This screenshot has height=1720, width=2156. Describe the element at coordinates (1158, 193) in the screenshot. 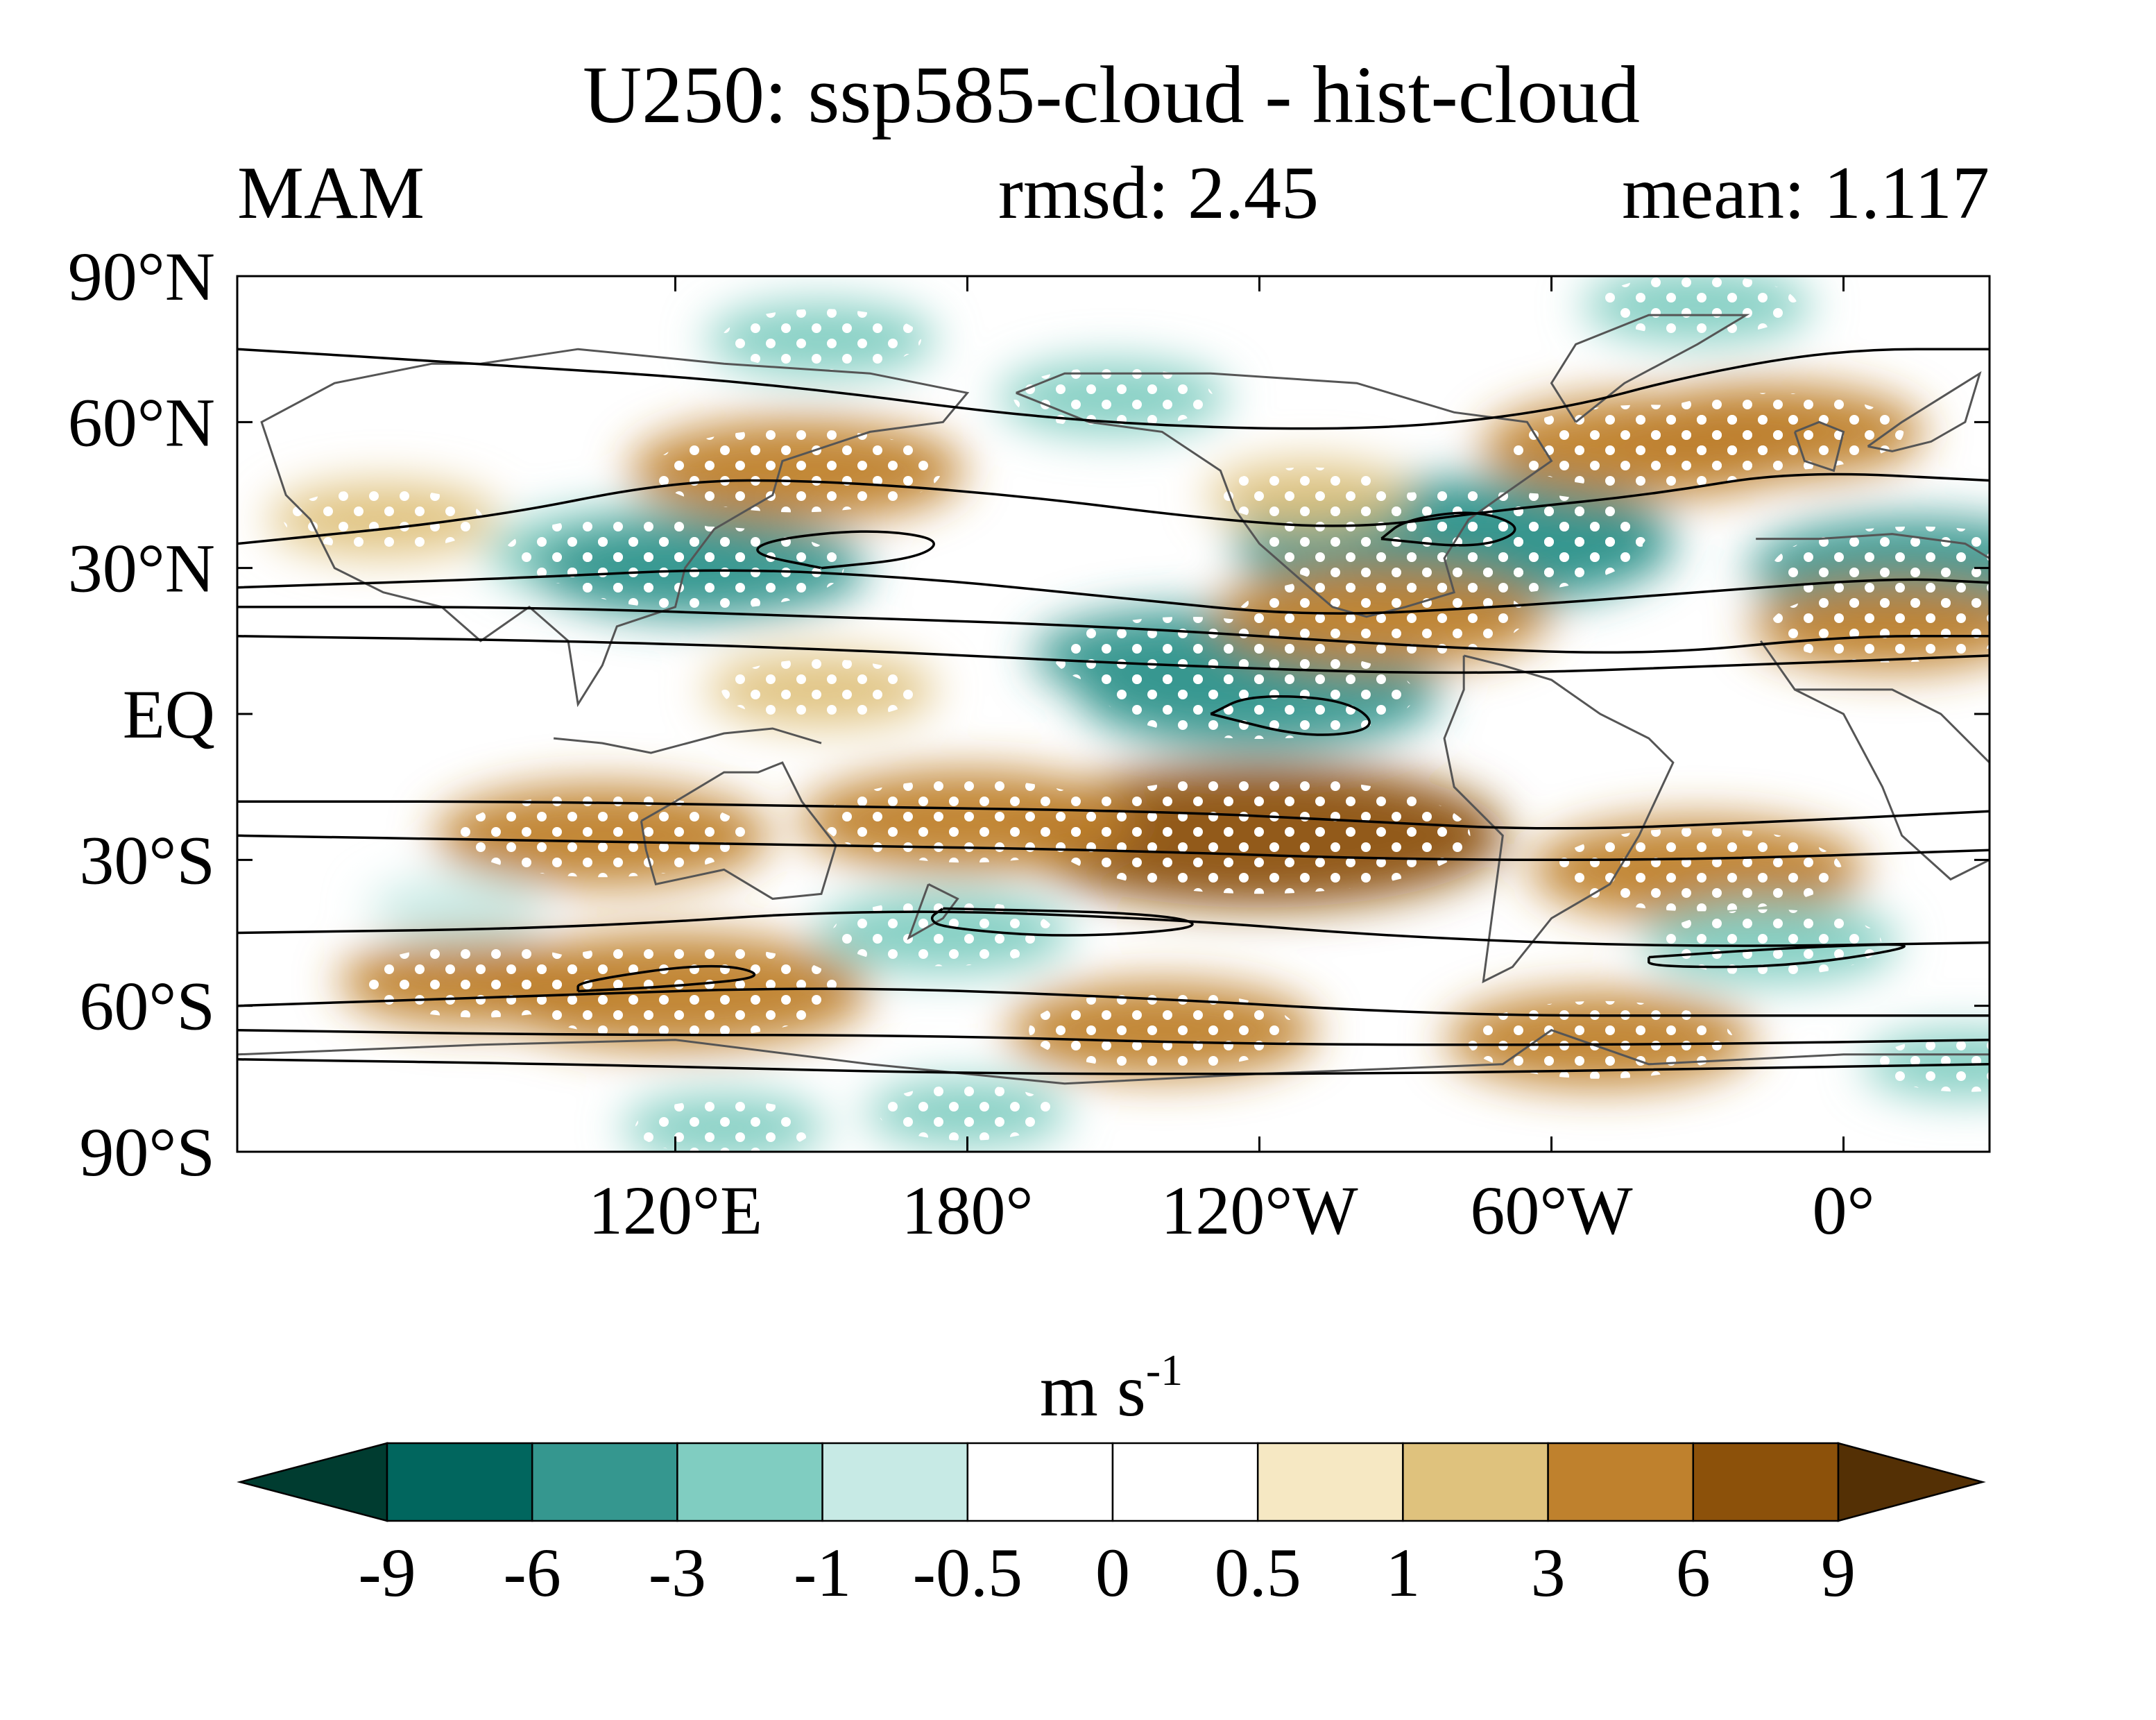

I see `rmsd-label: rmsd: 2.45` at that location.